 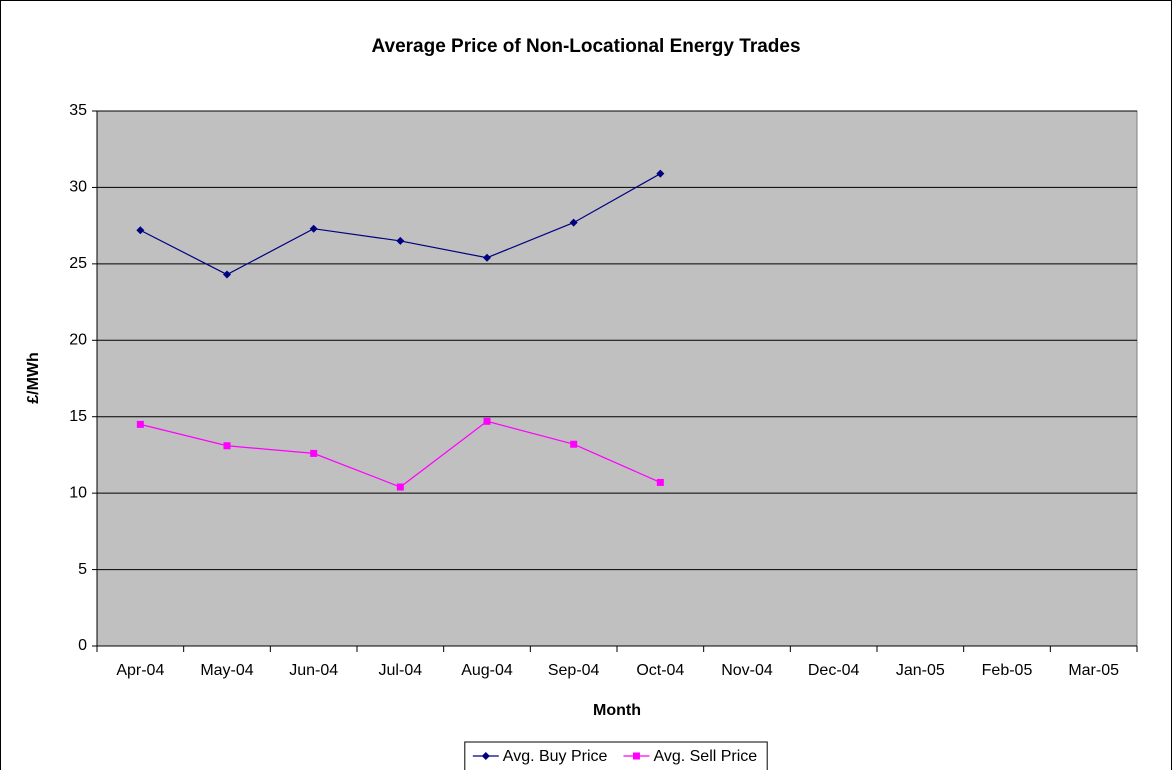 I want to click on legend-item: Avg. Buy Price, so click(x=540, y=756).